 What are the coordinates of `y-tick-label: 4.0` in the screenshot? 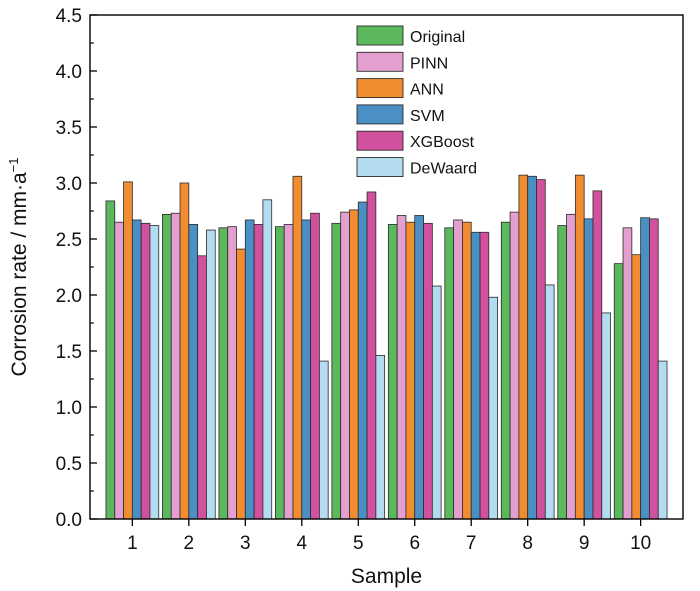 It's located at (69, 72).